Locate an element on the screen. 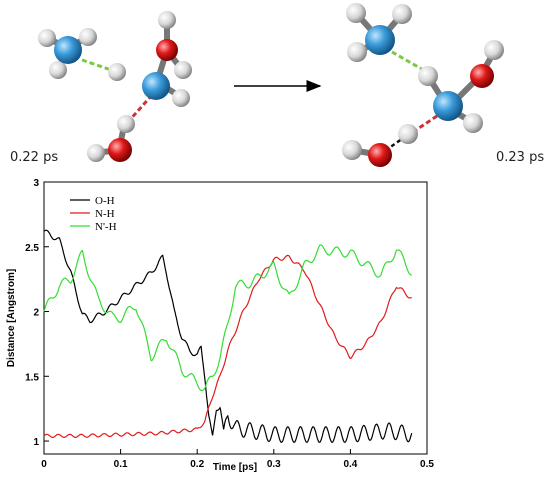 This screenshot has width=550, height=481. x-tick-label: 0.1 is located at coordinates (121, 464).